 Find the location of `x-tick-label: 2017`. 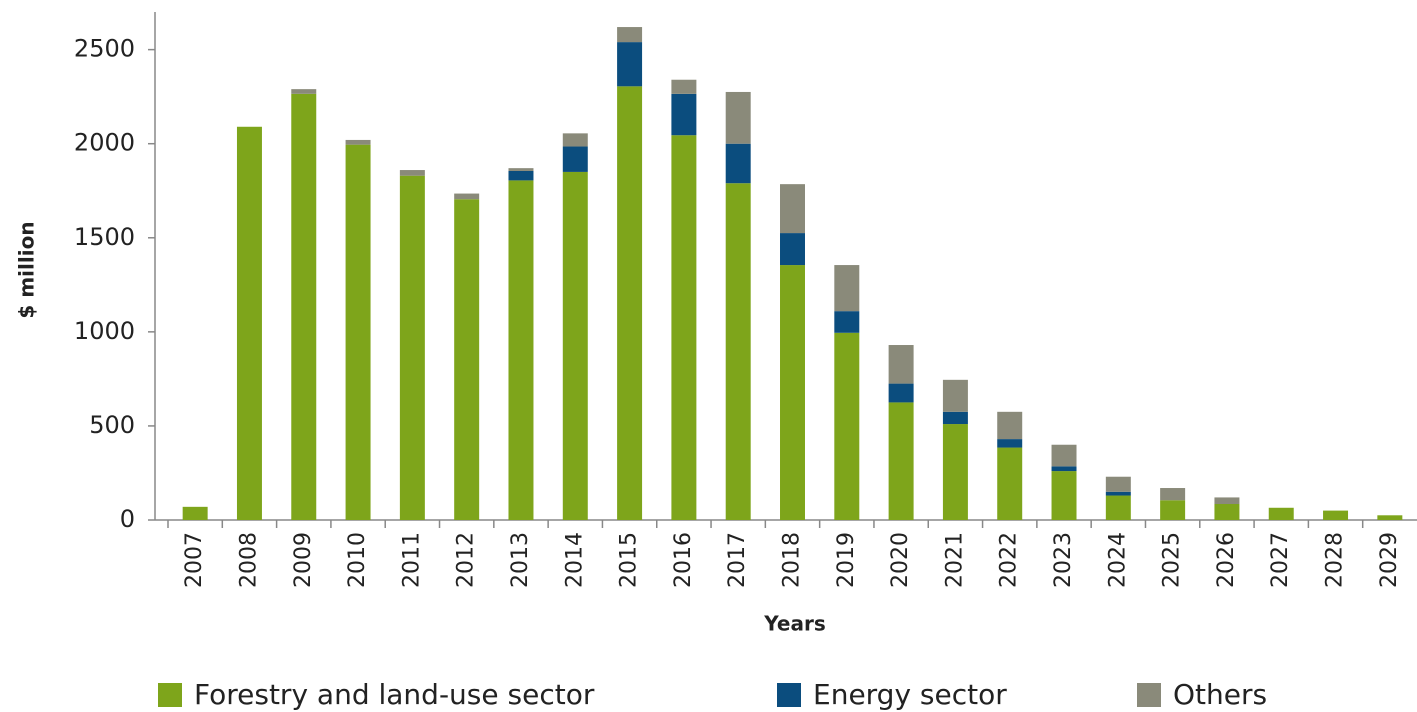

x-tick-label: 2017 is located at coordinates (737, 560).